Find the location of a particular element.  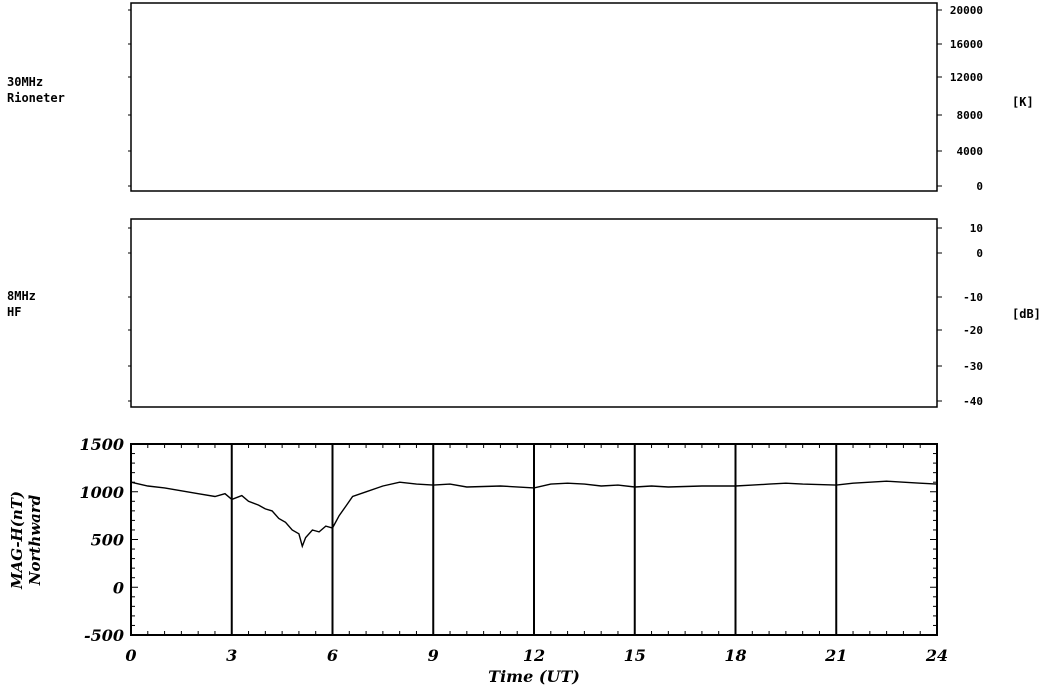

y-tick-label: -10 is located at coordinates (973, 297).